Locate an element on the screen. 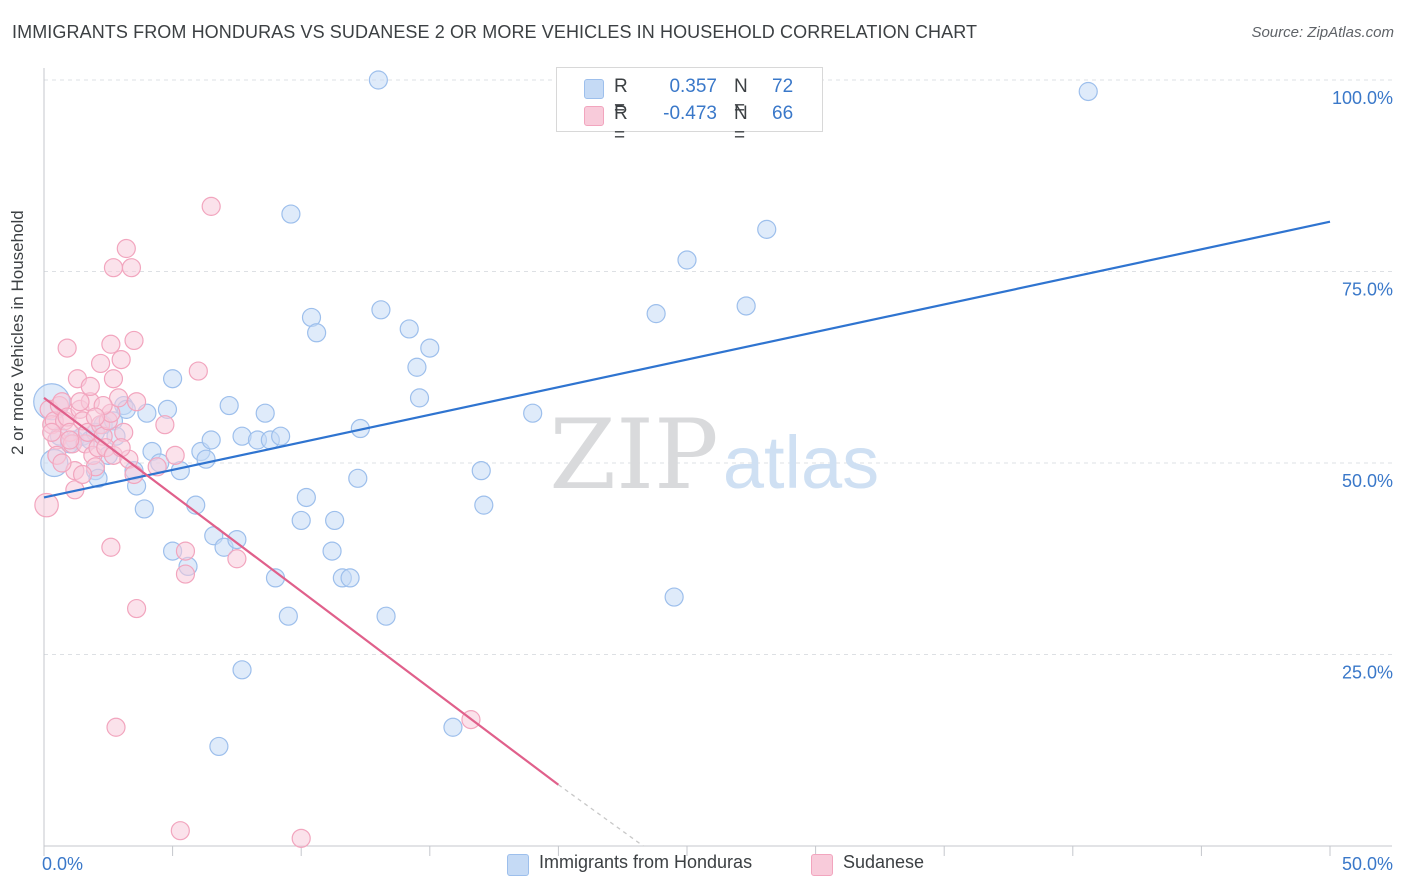 The image size is (1406, 892). y-tick-label-0: 25.0% is located at coordinates (1367, 673).